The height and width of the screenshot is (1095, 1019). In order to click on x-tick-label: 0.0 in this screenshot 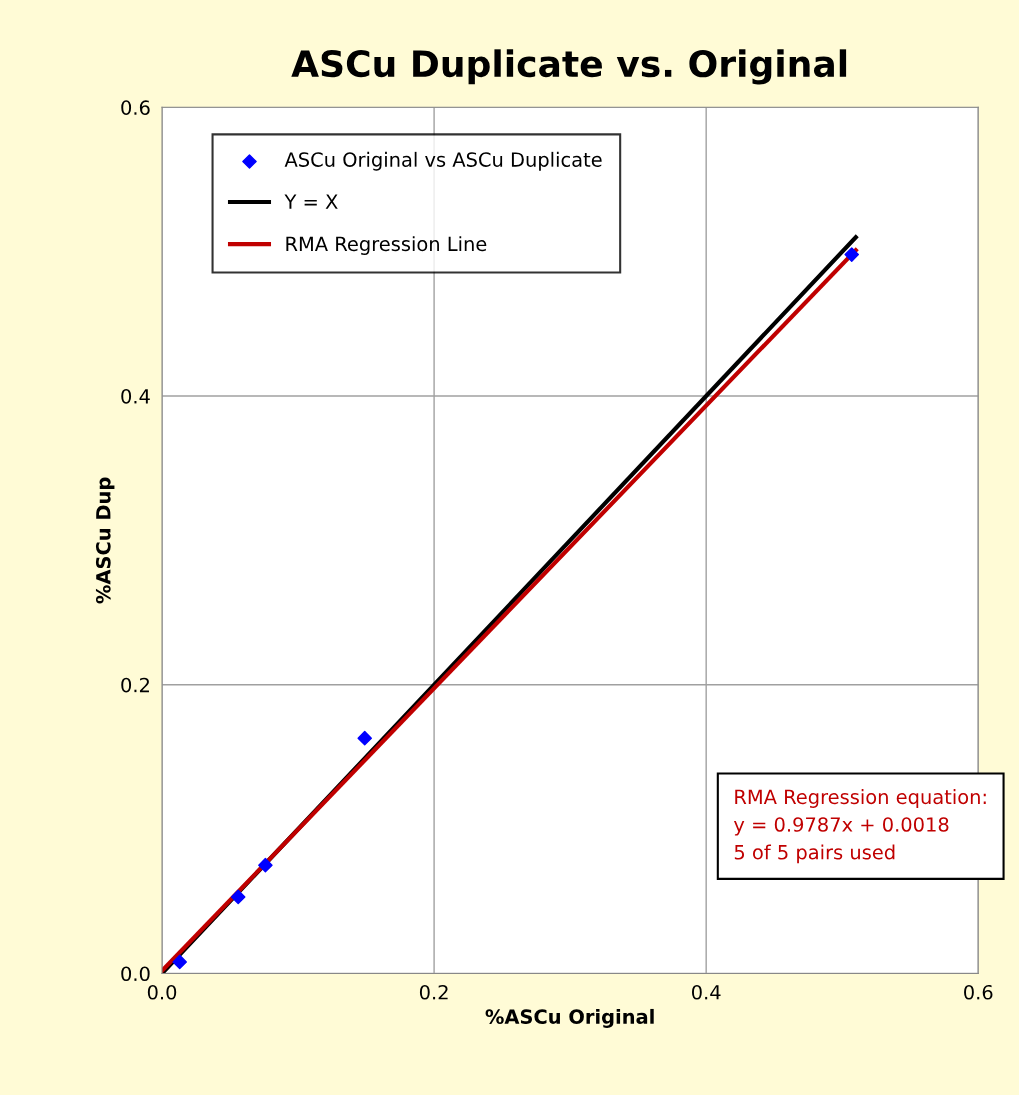, I will do `click(162, 992)`.